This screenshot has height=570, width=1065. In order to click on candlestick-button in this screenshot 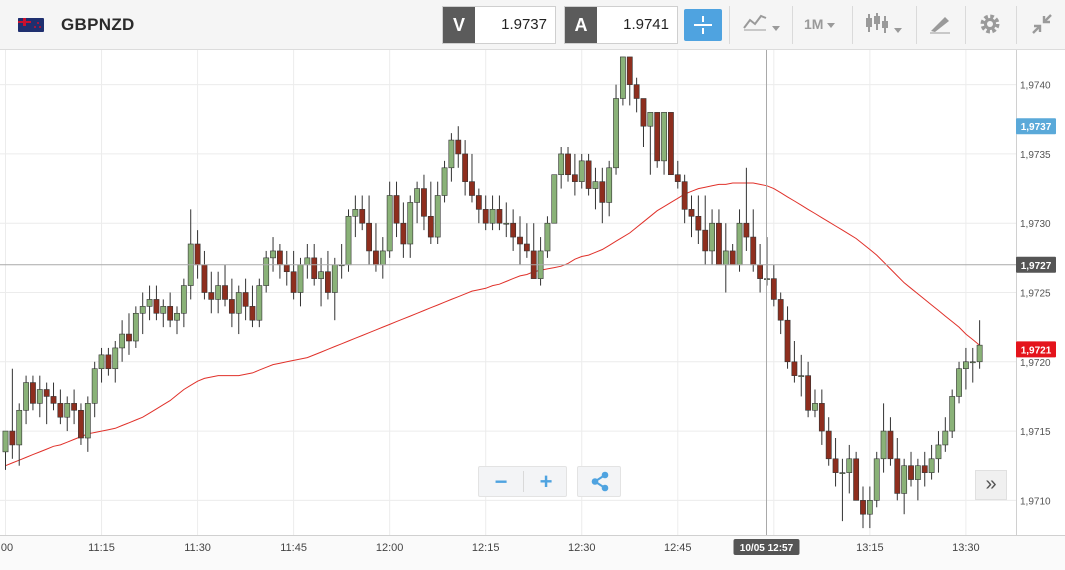, I will do `click(883, 25)`.